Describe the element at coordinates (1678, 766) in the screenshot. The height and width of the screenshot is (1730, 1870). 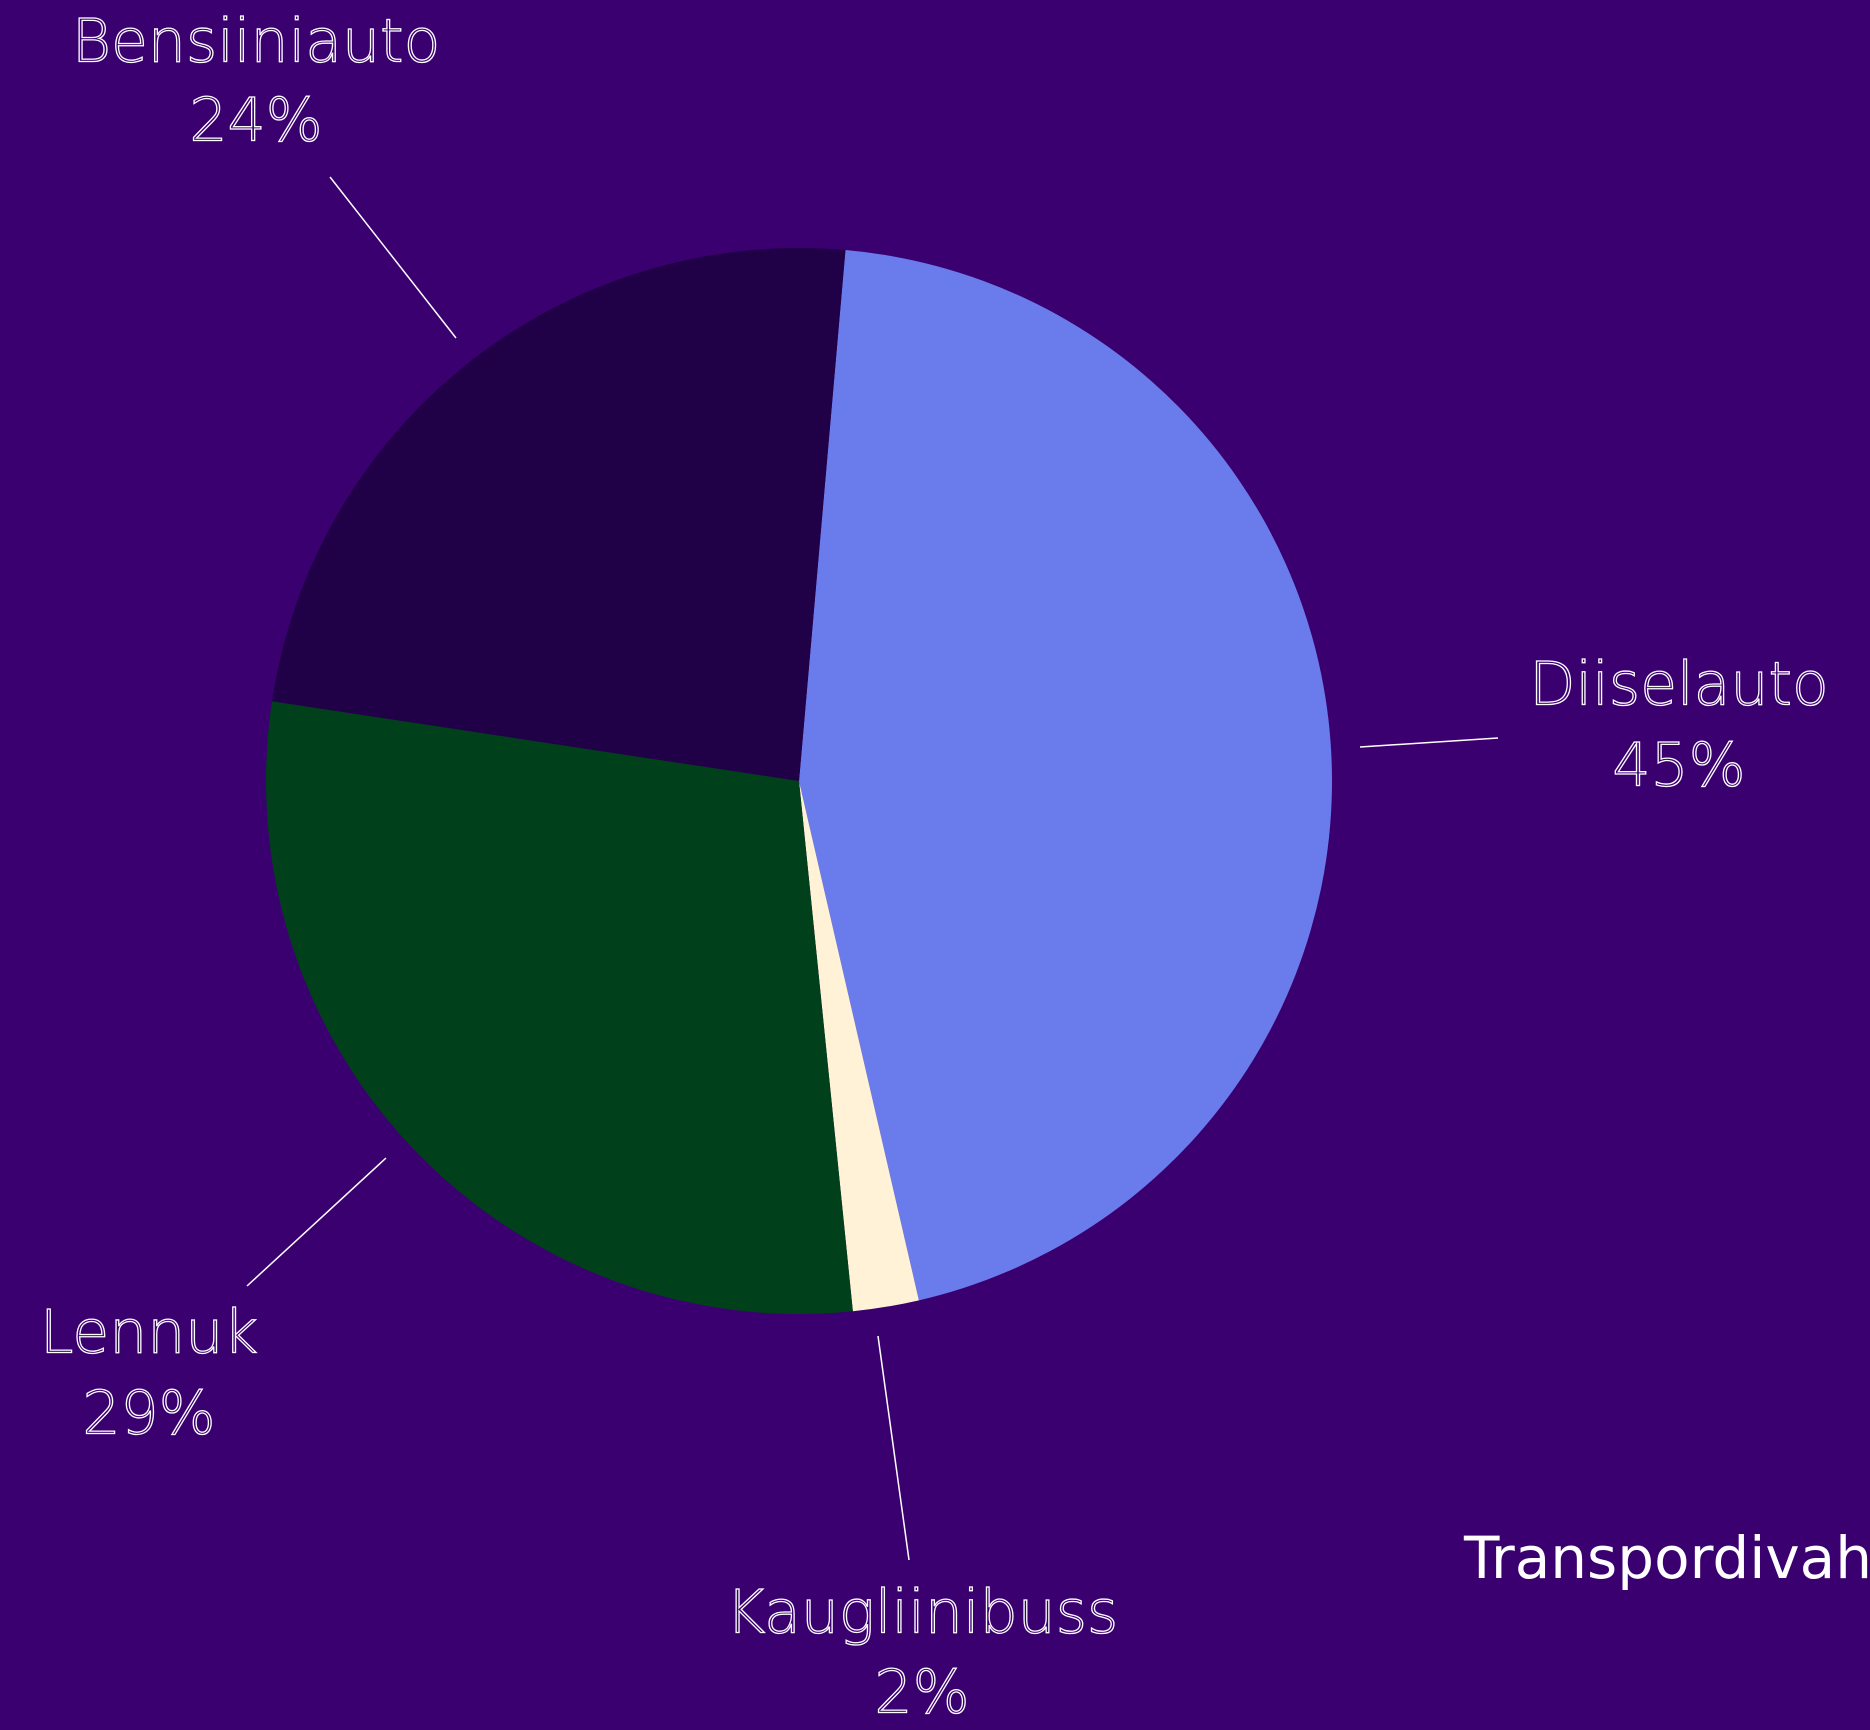
I see `slice-value: 45%` at that location.